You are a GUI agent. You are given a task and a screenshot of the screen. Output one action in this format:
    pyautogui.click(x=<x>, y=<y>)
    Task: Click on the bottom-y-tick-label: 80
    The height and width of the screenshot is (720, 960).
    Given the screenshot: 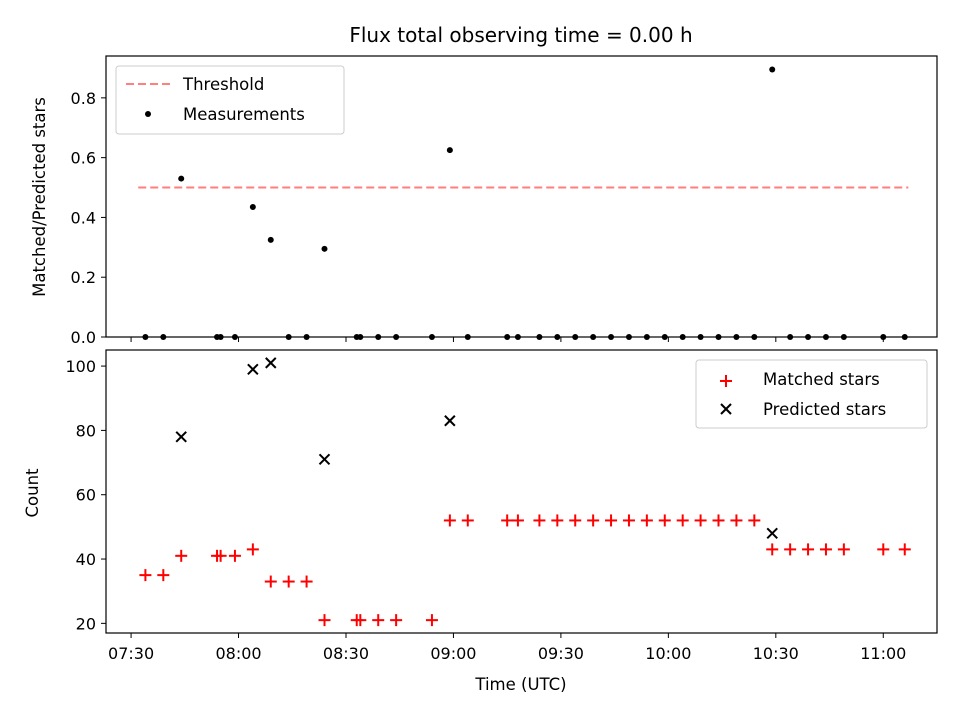 What is the action you would take?
    pyautogui.click(x=86, y=430)
    